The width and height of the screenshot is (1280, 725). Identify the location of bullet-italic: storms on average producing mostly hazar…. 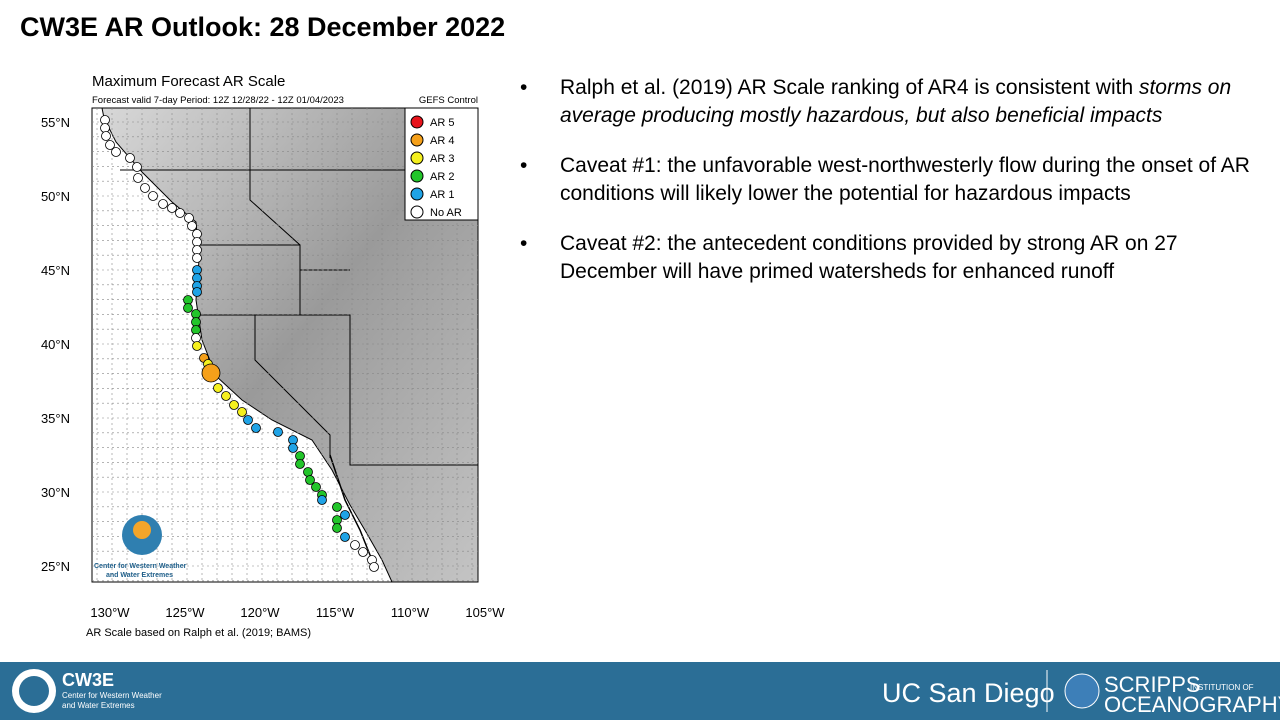
(896, 101).